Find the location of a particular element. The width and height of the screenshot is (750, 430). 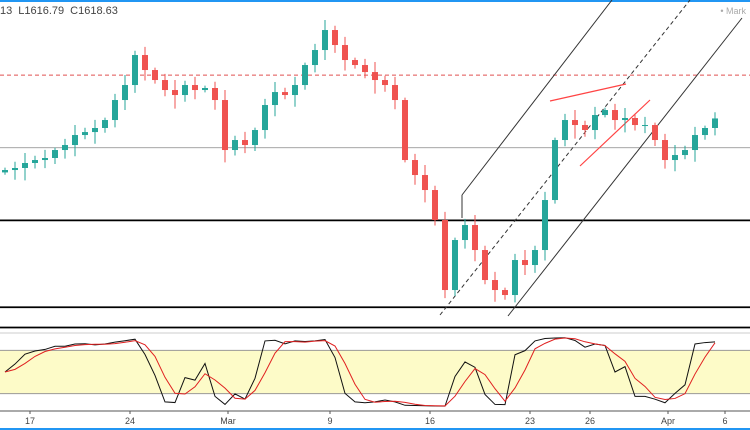

watermark: • Mark is located at coordinates (733, 11).